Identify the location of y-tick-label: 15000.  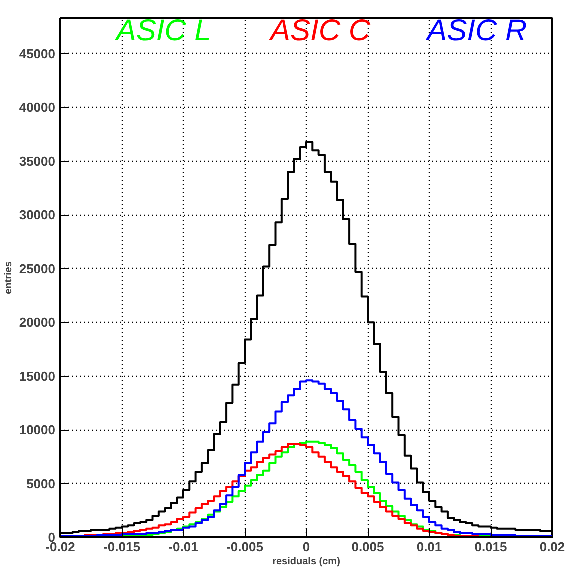
(37, 376).